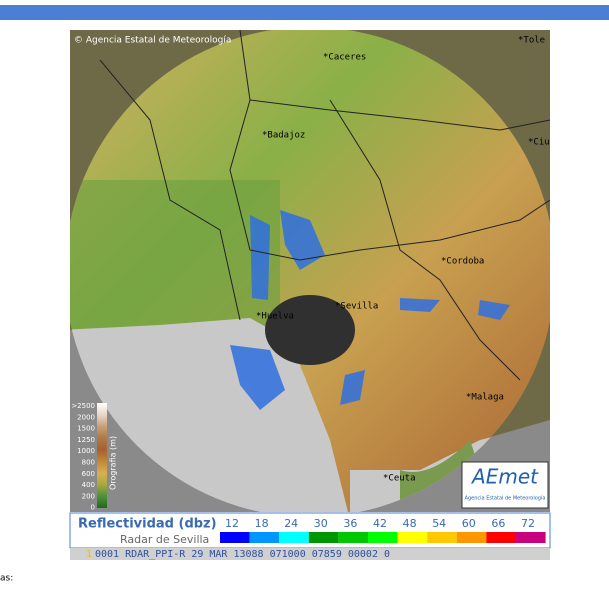  I want to click on legend-value: 24, so click(291, 523).